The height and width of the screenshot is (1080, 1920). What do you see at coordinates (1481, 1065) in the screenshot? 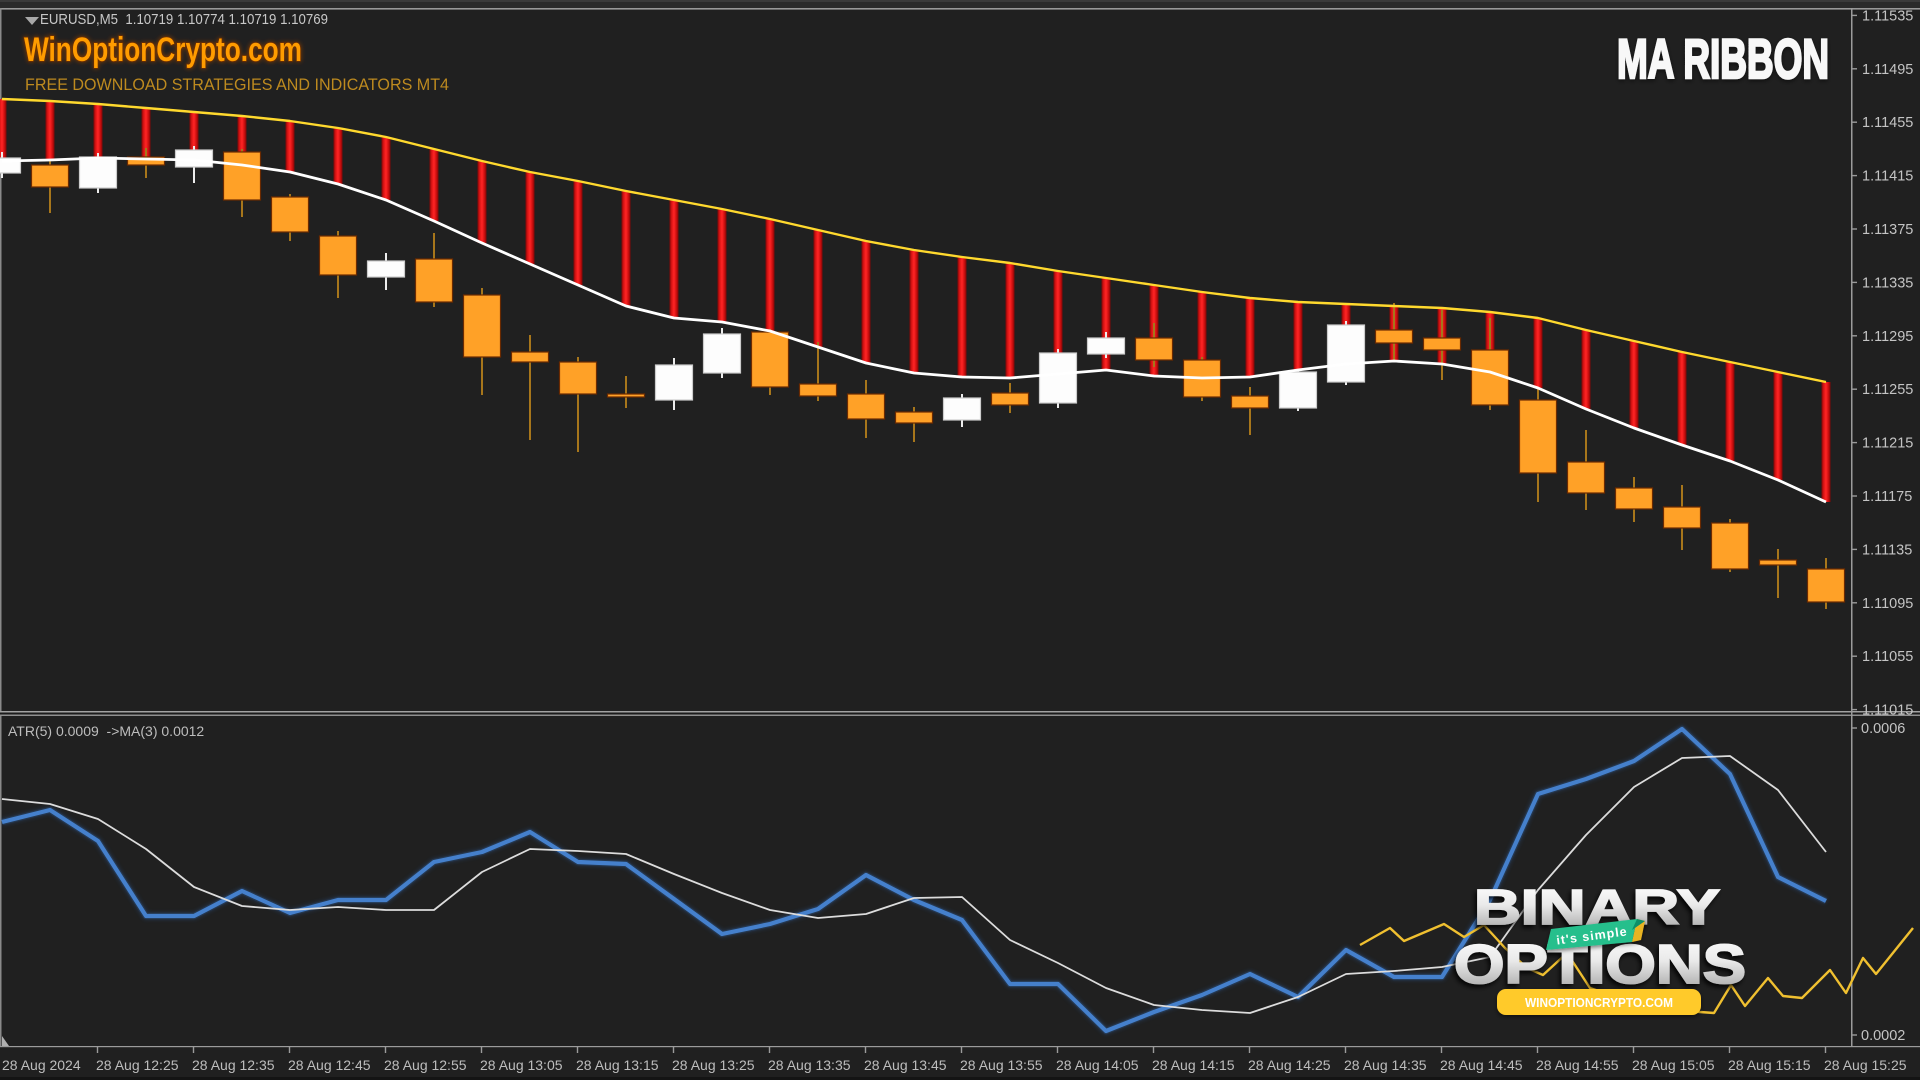
I see `svg-text: 28 Aug 14:45` at bounding box center [1481, 1065].